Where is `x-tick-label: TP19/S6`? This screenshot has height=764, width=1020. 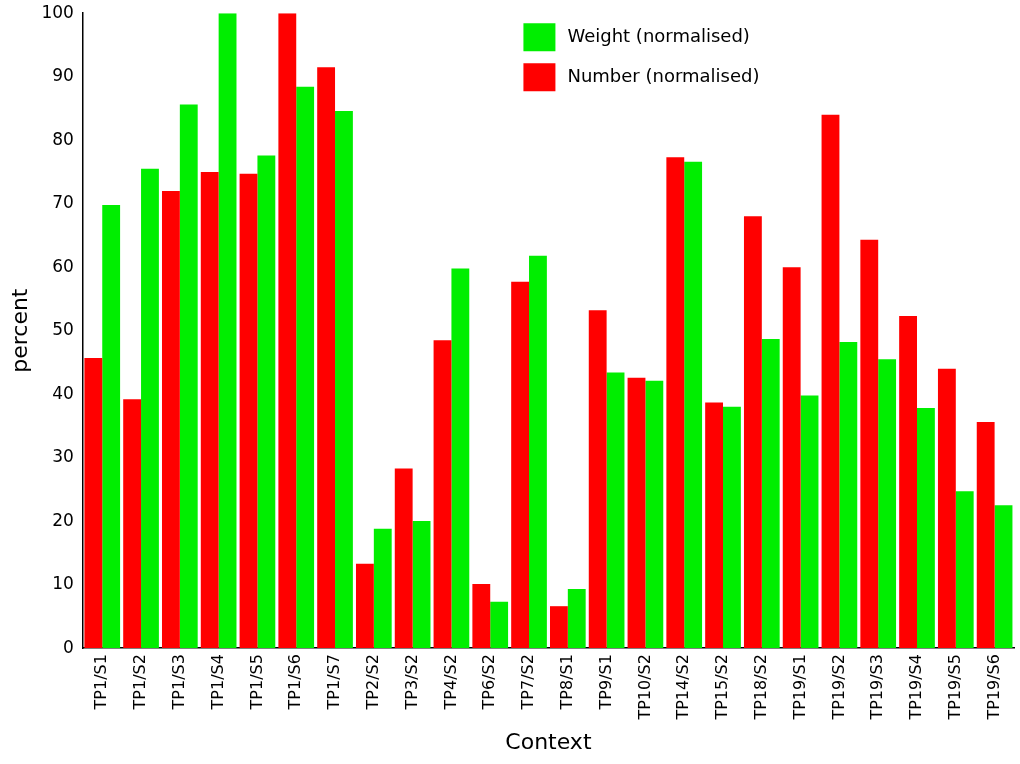
x-tick-label: TP19/S6 is located at coordinates (993, 687).